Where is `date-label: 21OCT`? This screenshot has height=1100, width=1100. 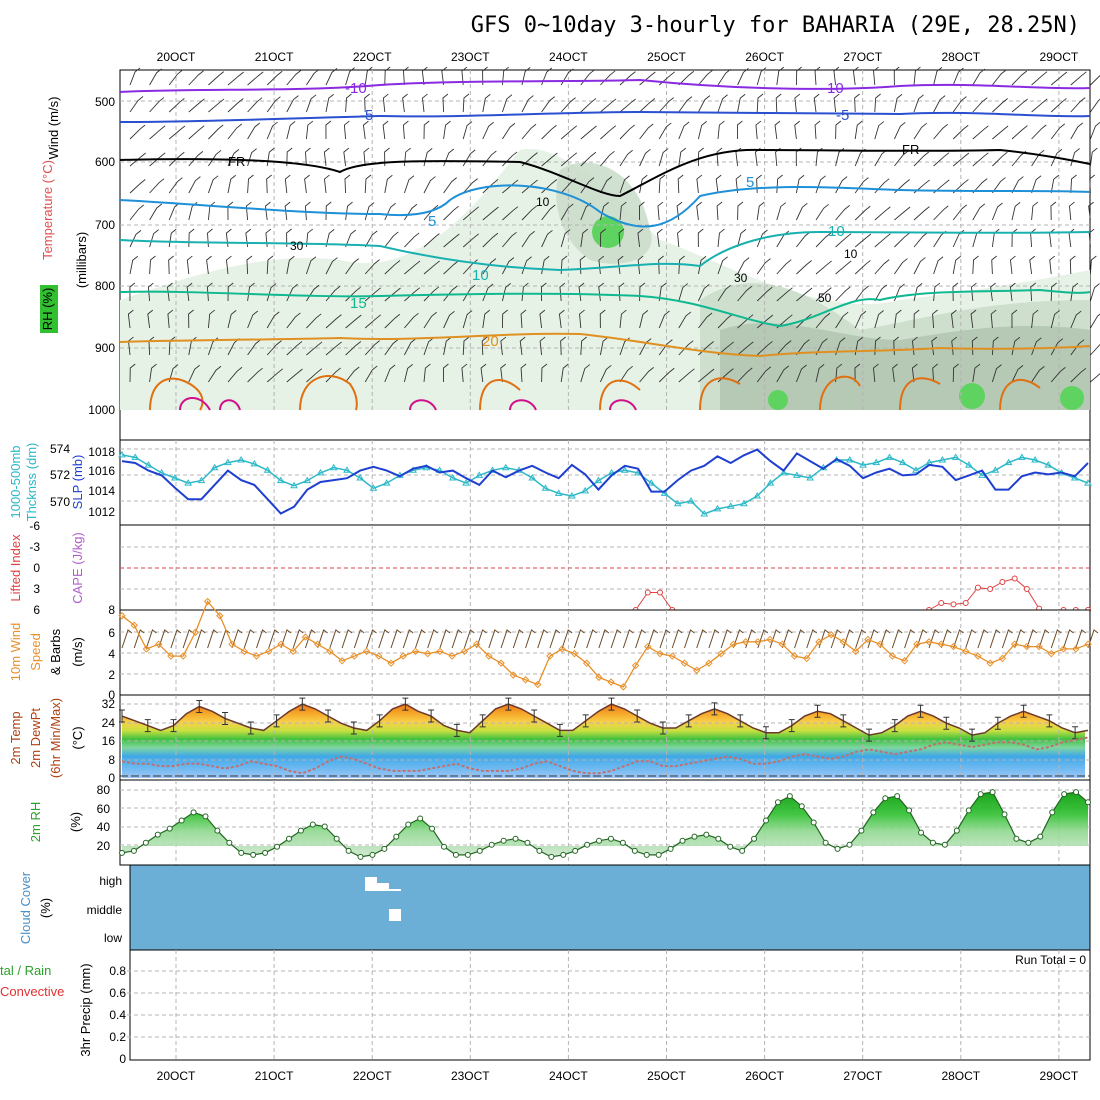 date-label: 21OCT is located at coordinates (274, 57).